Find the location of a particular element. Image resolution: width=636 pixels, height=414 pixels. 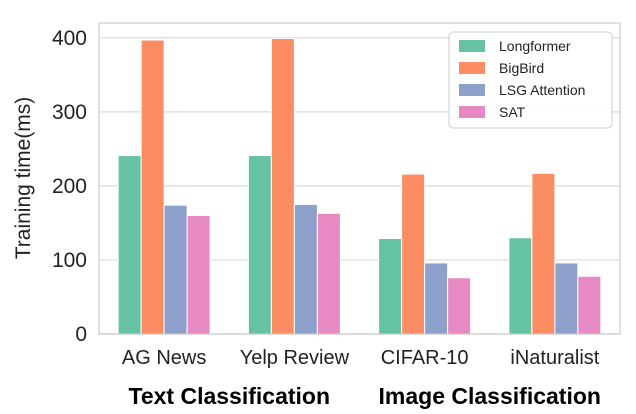

legend: Longformer BigBird LSG Attention SAT is located at coordinates (530, 80).